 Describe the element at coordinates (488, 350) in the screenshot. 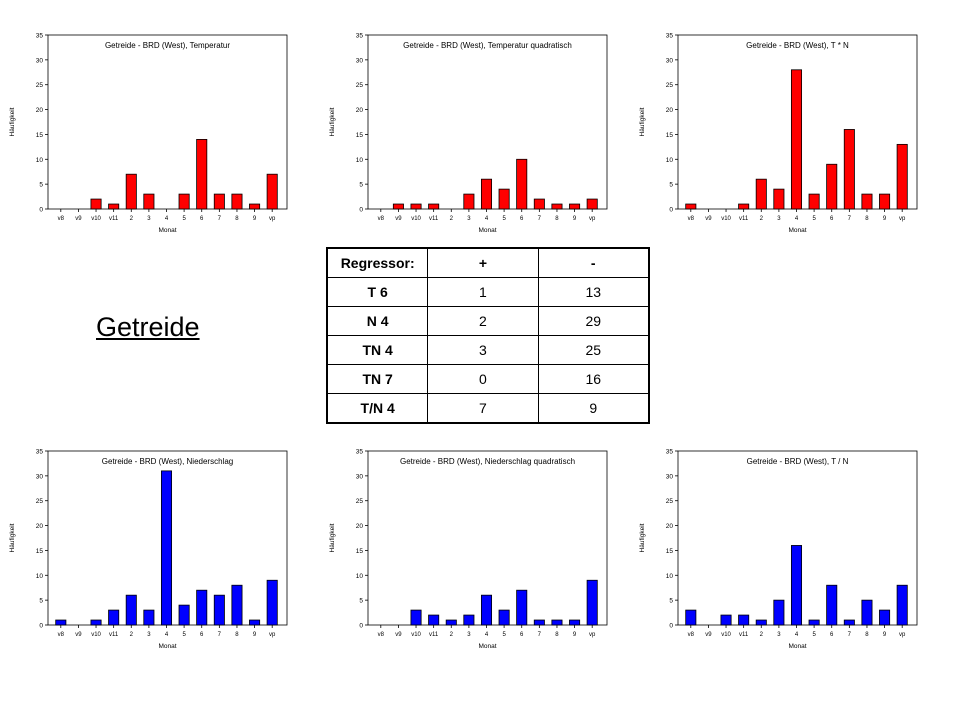

I see `table-row: TN 4 3 25` at that location.